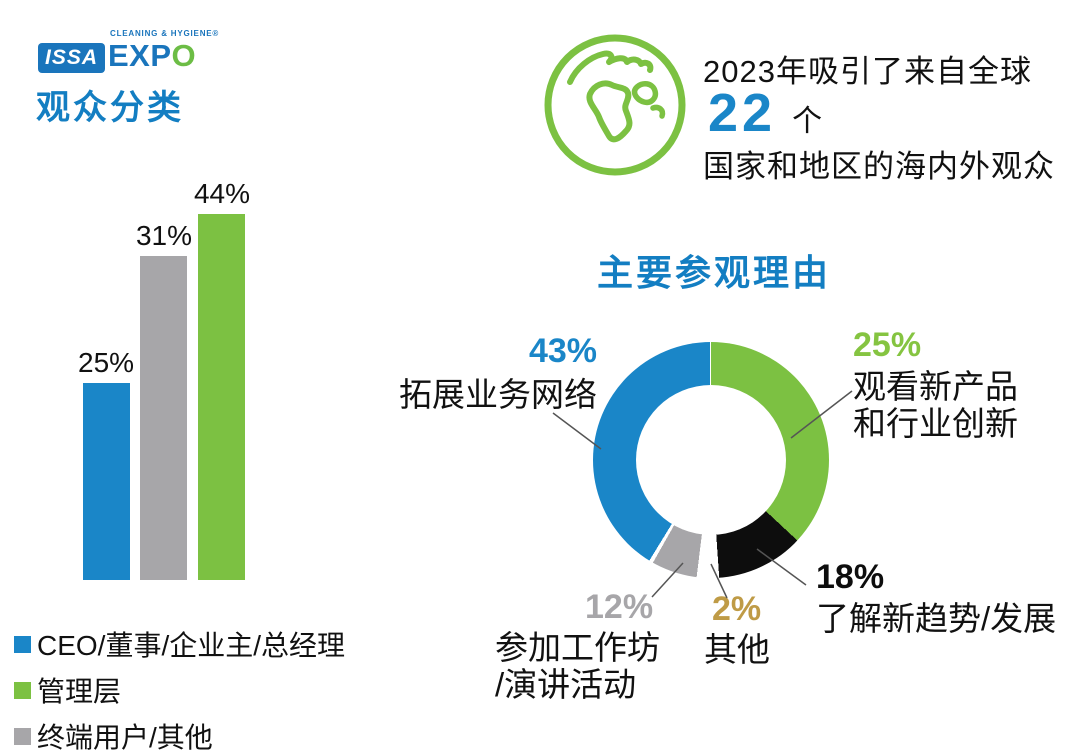  What do you see at coordinates (498, 372) in the screenshot?
I see `donut-label-networking: 43% 拓展业务网络` at bounding box center [498, 372].